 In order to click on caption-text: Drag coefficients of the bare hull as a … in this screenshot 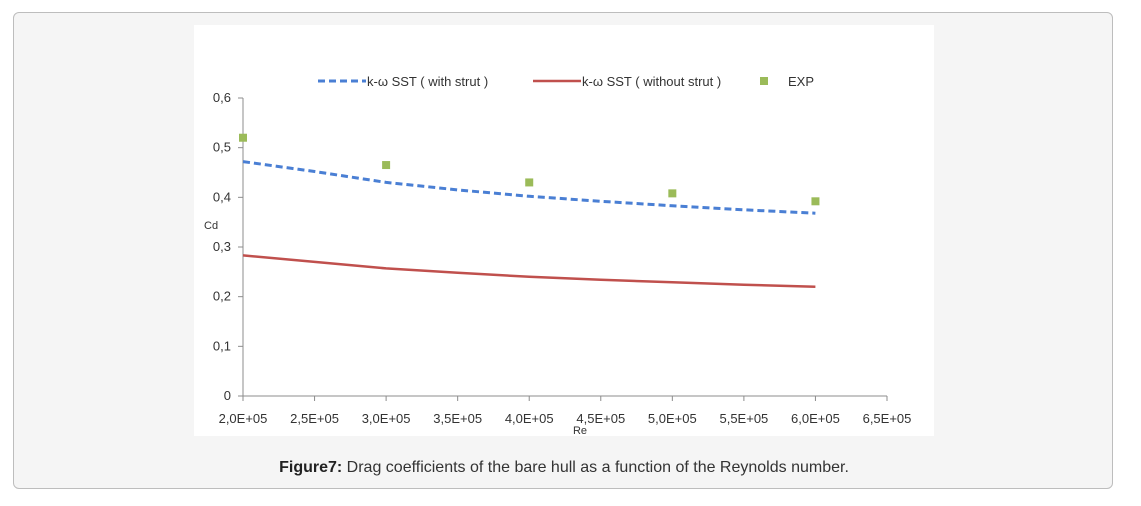, I will do `click(595, 467)`.